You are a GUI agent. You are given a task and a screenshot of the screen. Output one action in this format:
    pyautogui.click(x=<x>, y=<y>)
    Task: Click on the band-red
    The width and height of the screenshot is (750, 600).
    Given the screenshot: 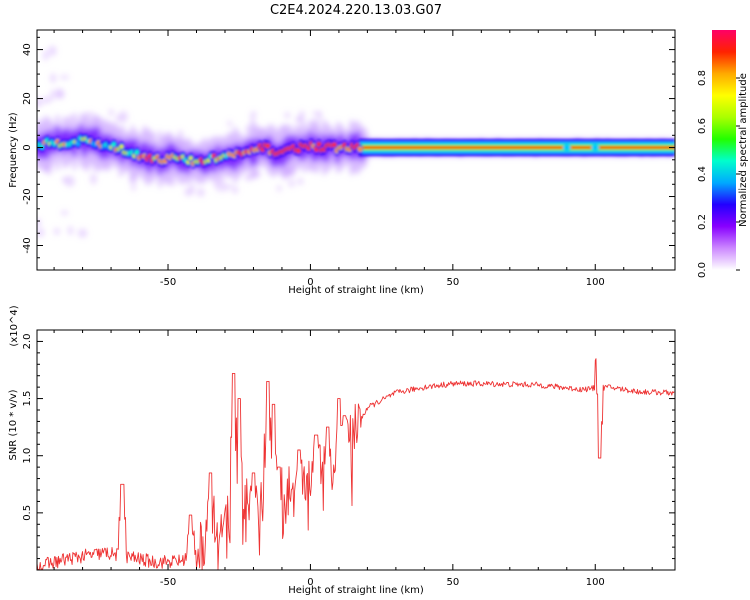 What is the action you would take?
    pyautogui.click(x=516, y=148)
    